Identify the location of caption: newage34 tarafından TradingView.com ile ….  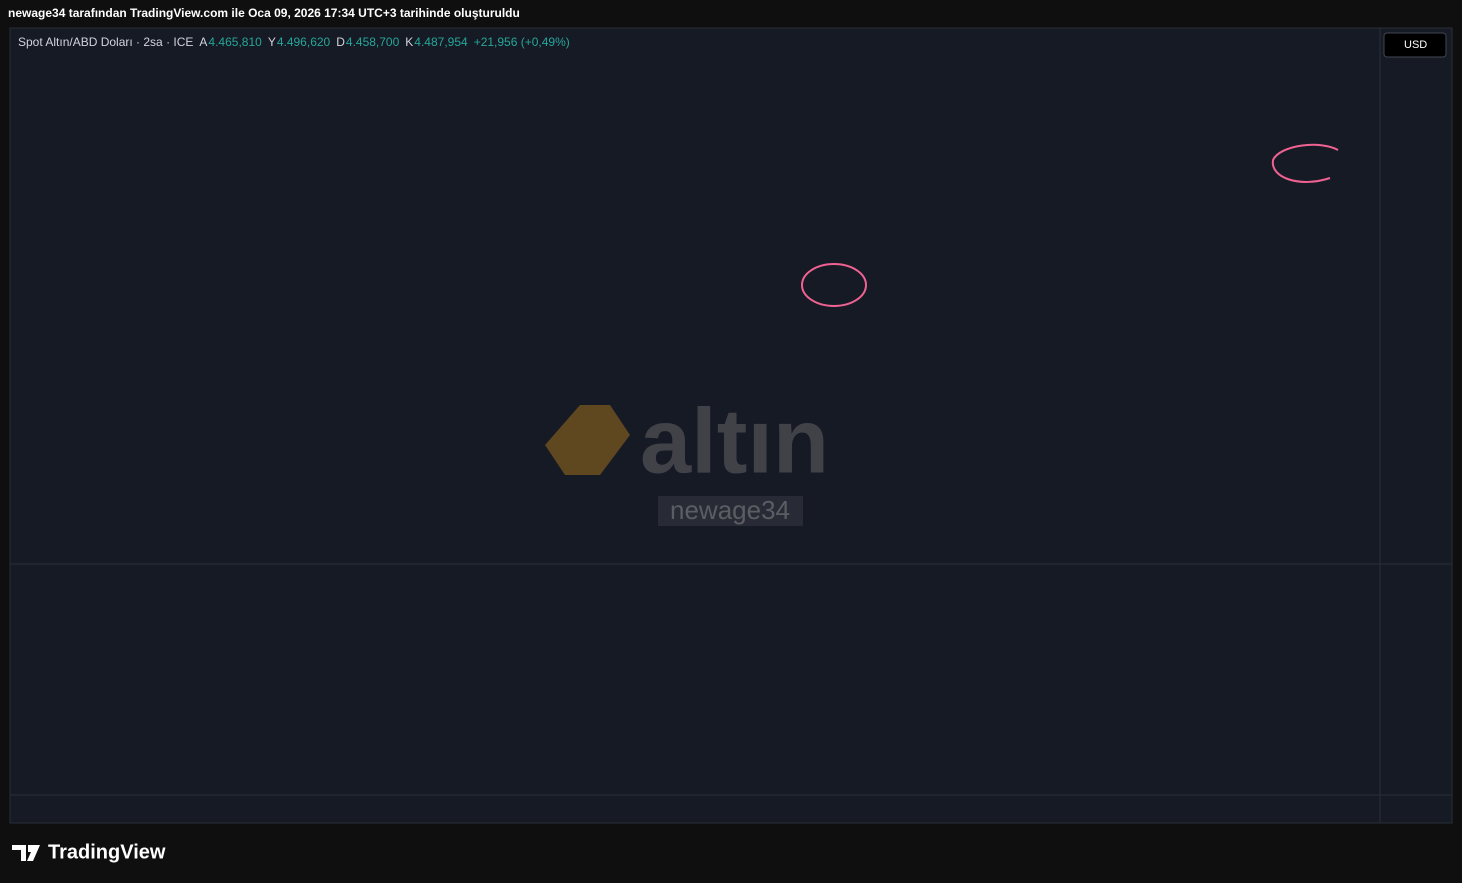
(264, 13).